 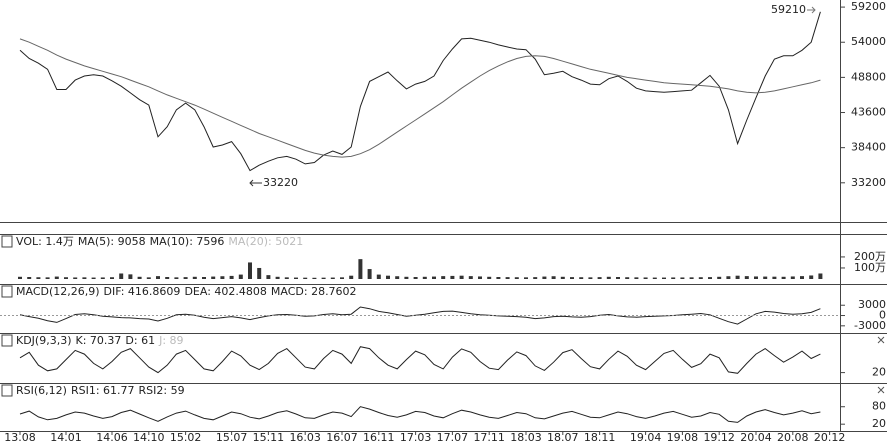 What do you see at coordinates (526, 437) in the screenshot?
I see `x-tick-label: 18.03` at bounding box center [526, 437].